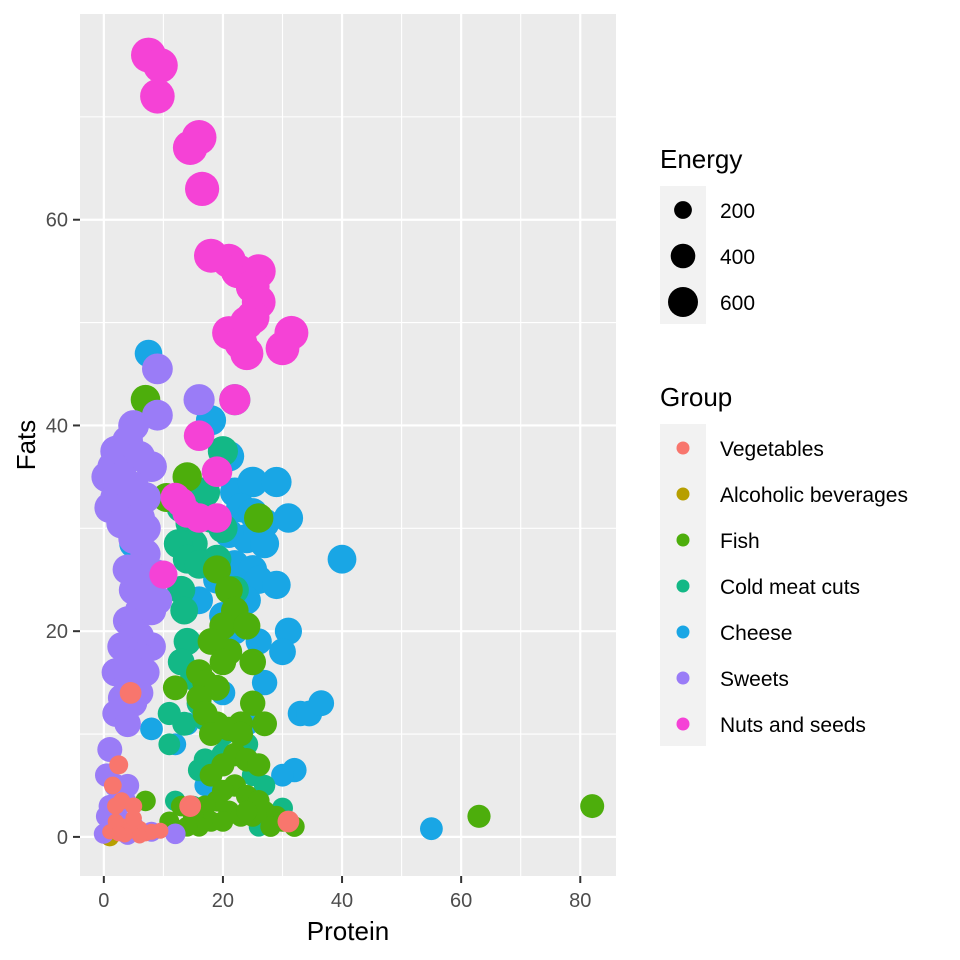  I want to click on size-legend-label: 200, so click(737, 211).